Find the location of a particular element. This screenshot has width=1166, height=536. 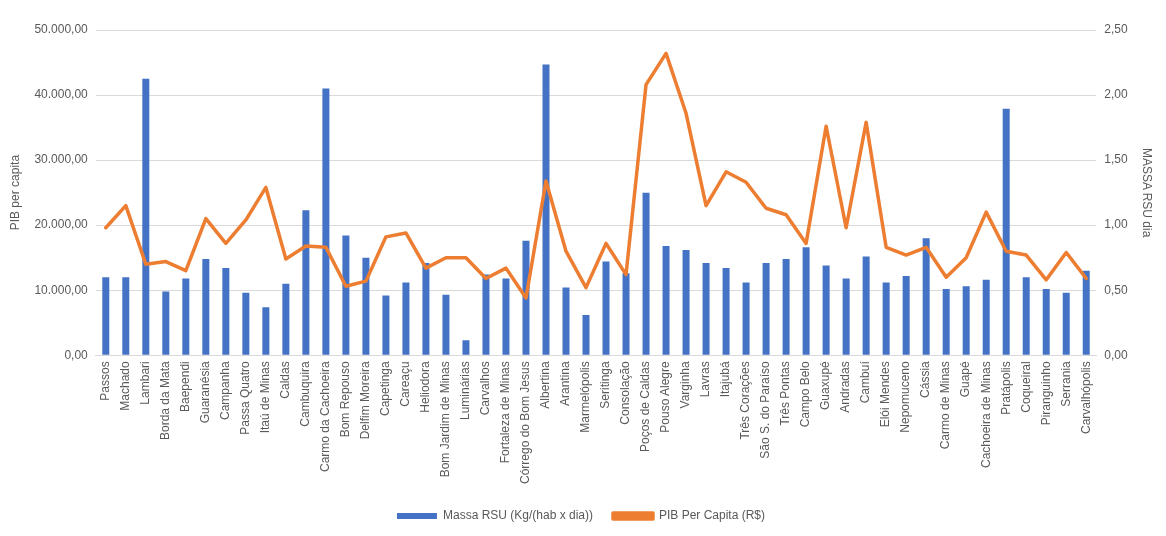

x-tick-label: Marmelópolis is located at coordinates (585, 397).